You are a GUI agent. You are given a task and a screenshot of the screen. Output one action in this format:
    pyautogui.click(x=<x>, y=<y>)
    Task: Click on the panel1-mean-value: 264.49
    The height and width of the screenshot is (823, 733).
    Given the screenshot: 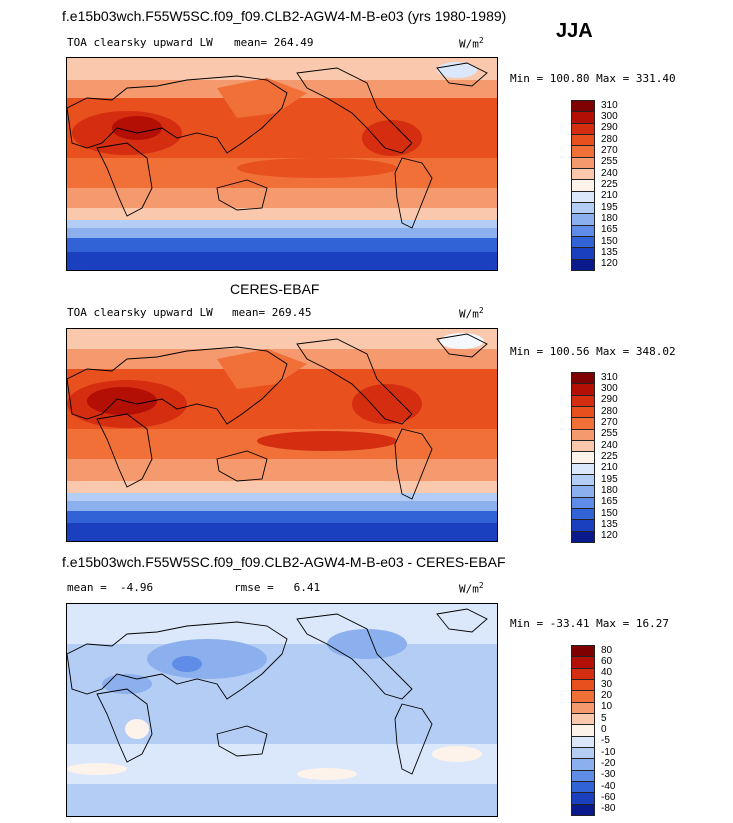 What is the action you would take?
    pyautogui.click(x=293, y=42)
    